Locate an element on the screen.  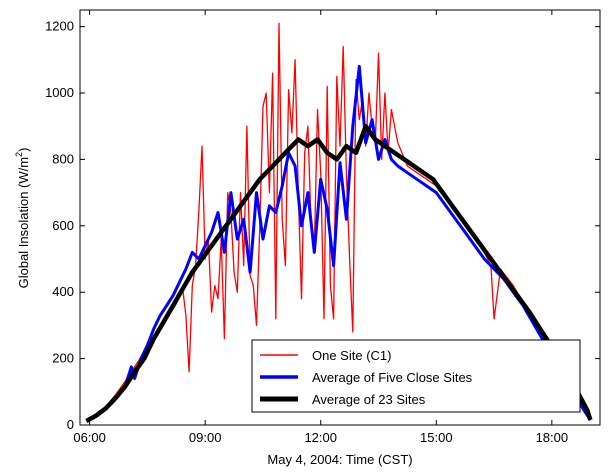
legend-label-one-site: One Site (C1) is located at coordinates (351, 355).